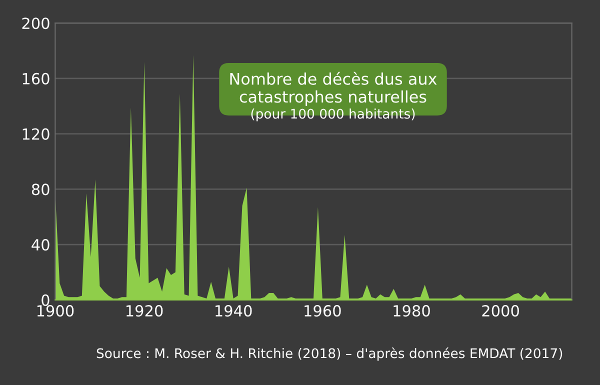  I want to click on source-note: Source : M. Roser & H. Ritchie (2018) – d'après données EMDAT (2017), so click(329, 354).